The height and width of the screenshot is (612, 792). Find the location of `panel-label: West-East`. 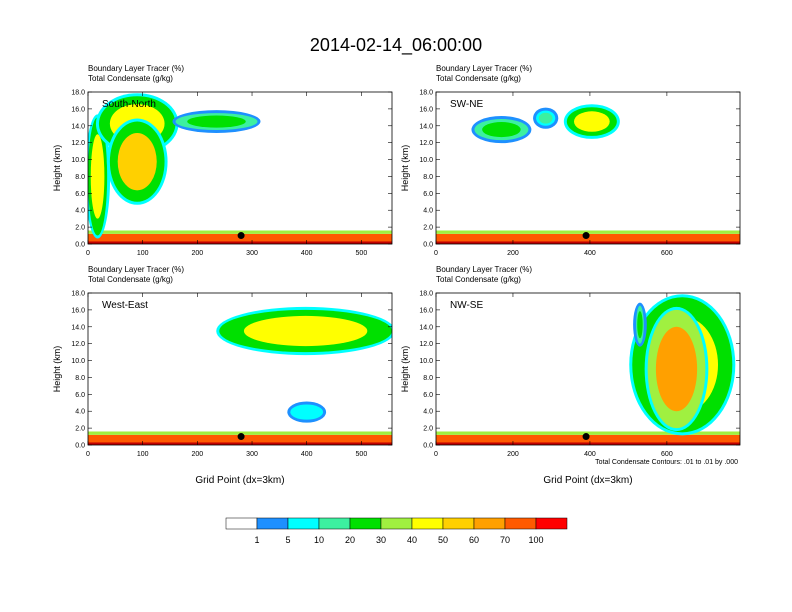

panel-label: West-East is located at coordinates (125, 305).